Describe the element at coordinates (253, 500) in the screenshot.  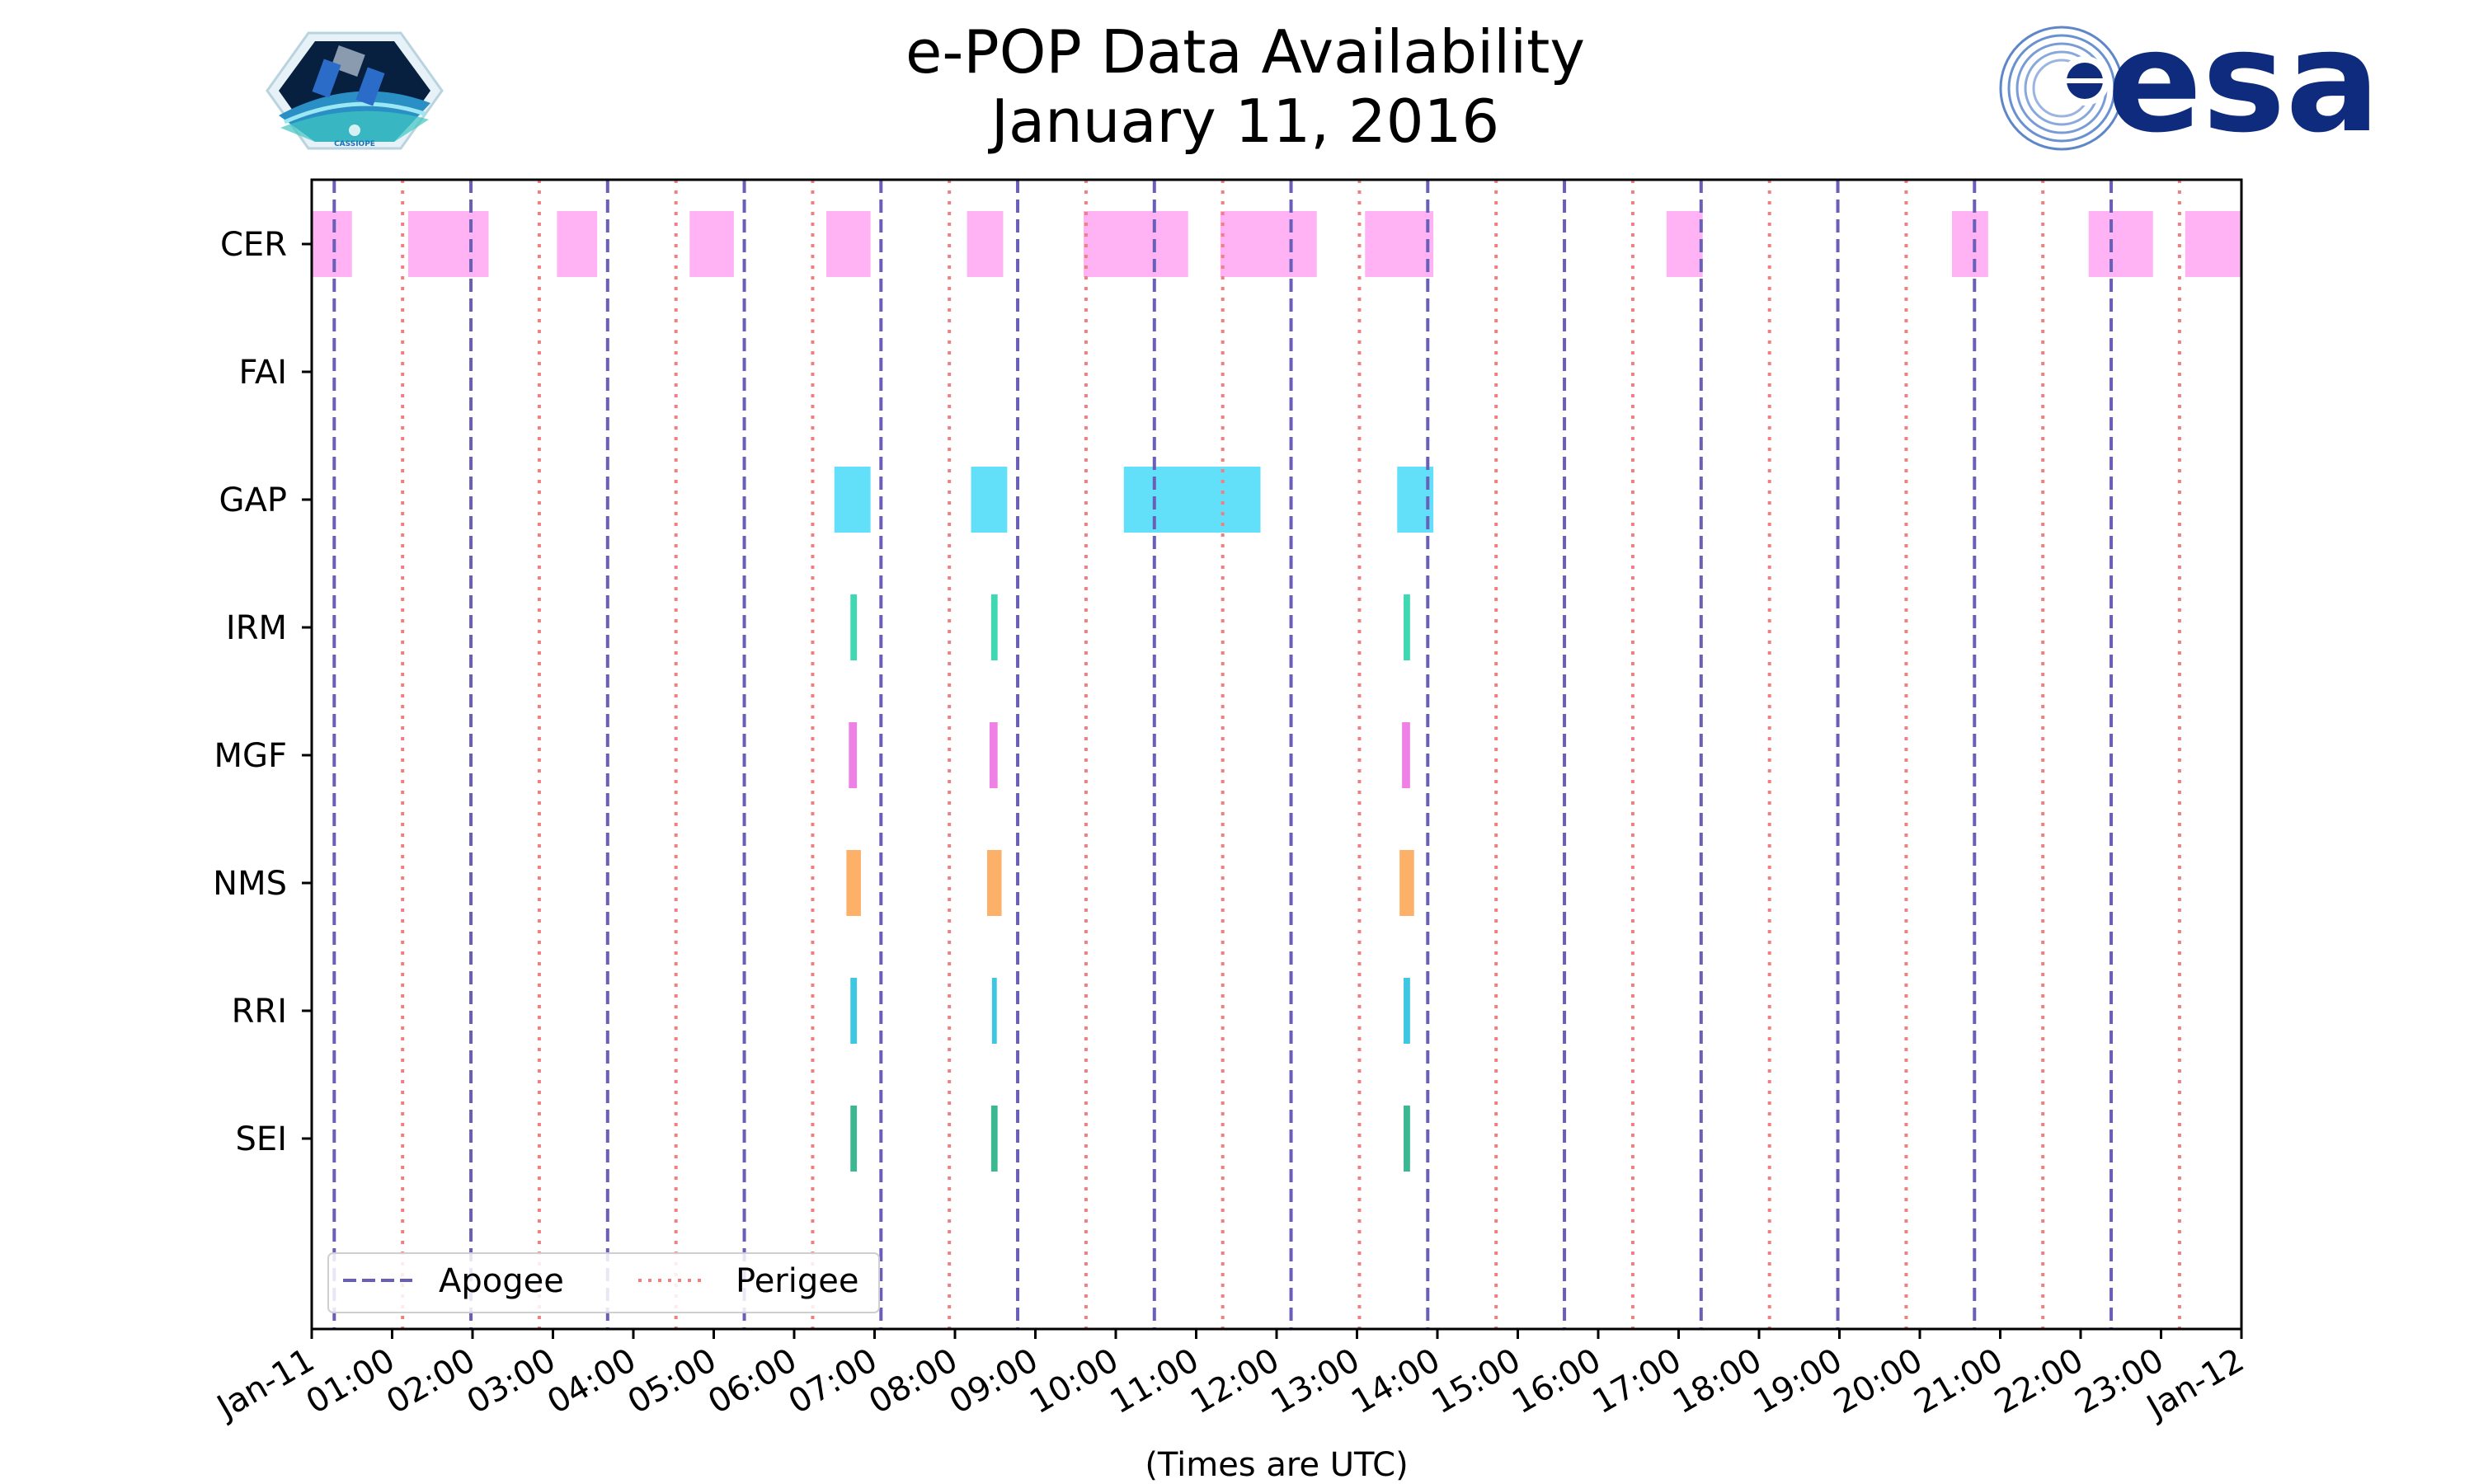
I see `y-tick-label-gap: GAP` at that location.